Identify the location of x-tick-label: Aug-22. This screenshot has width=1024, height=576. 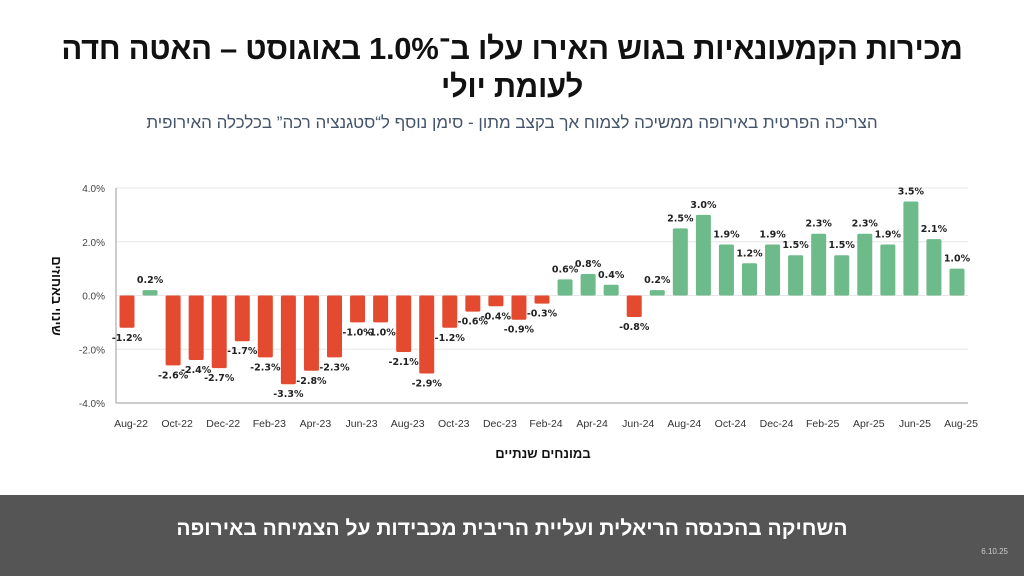
(131, 424).